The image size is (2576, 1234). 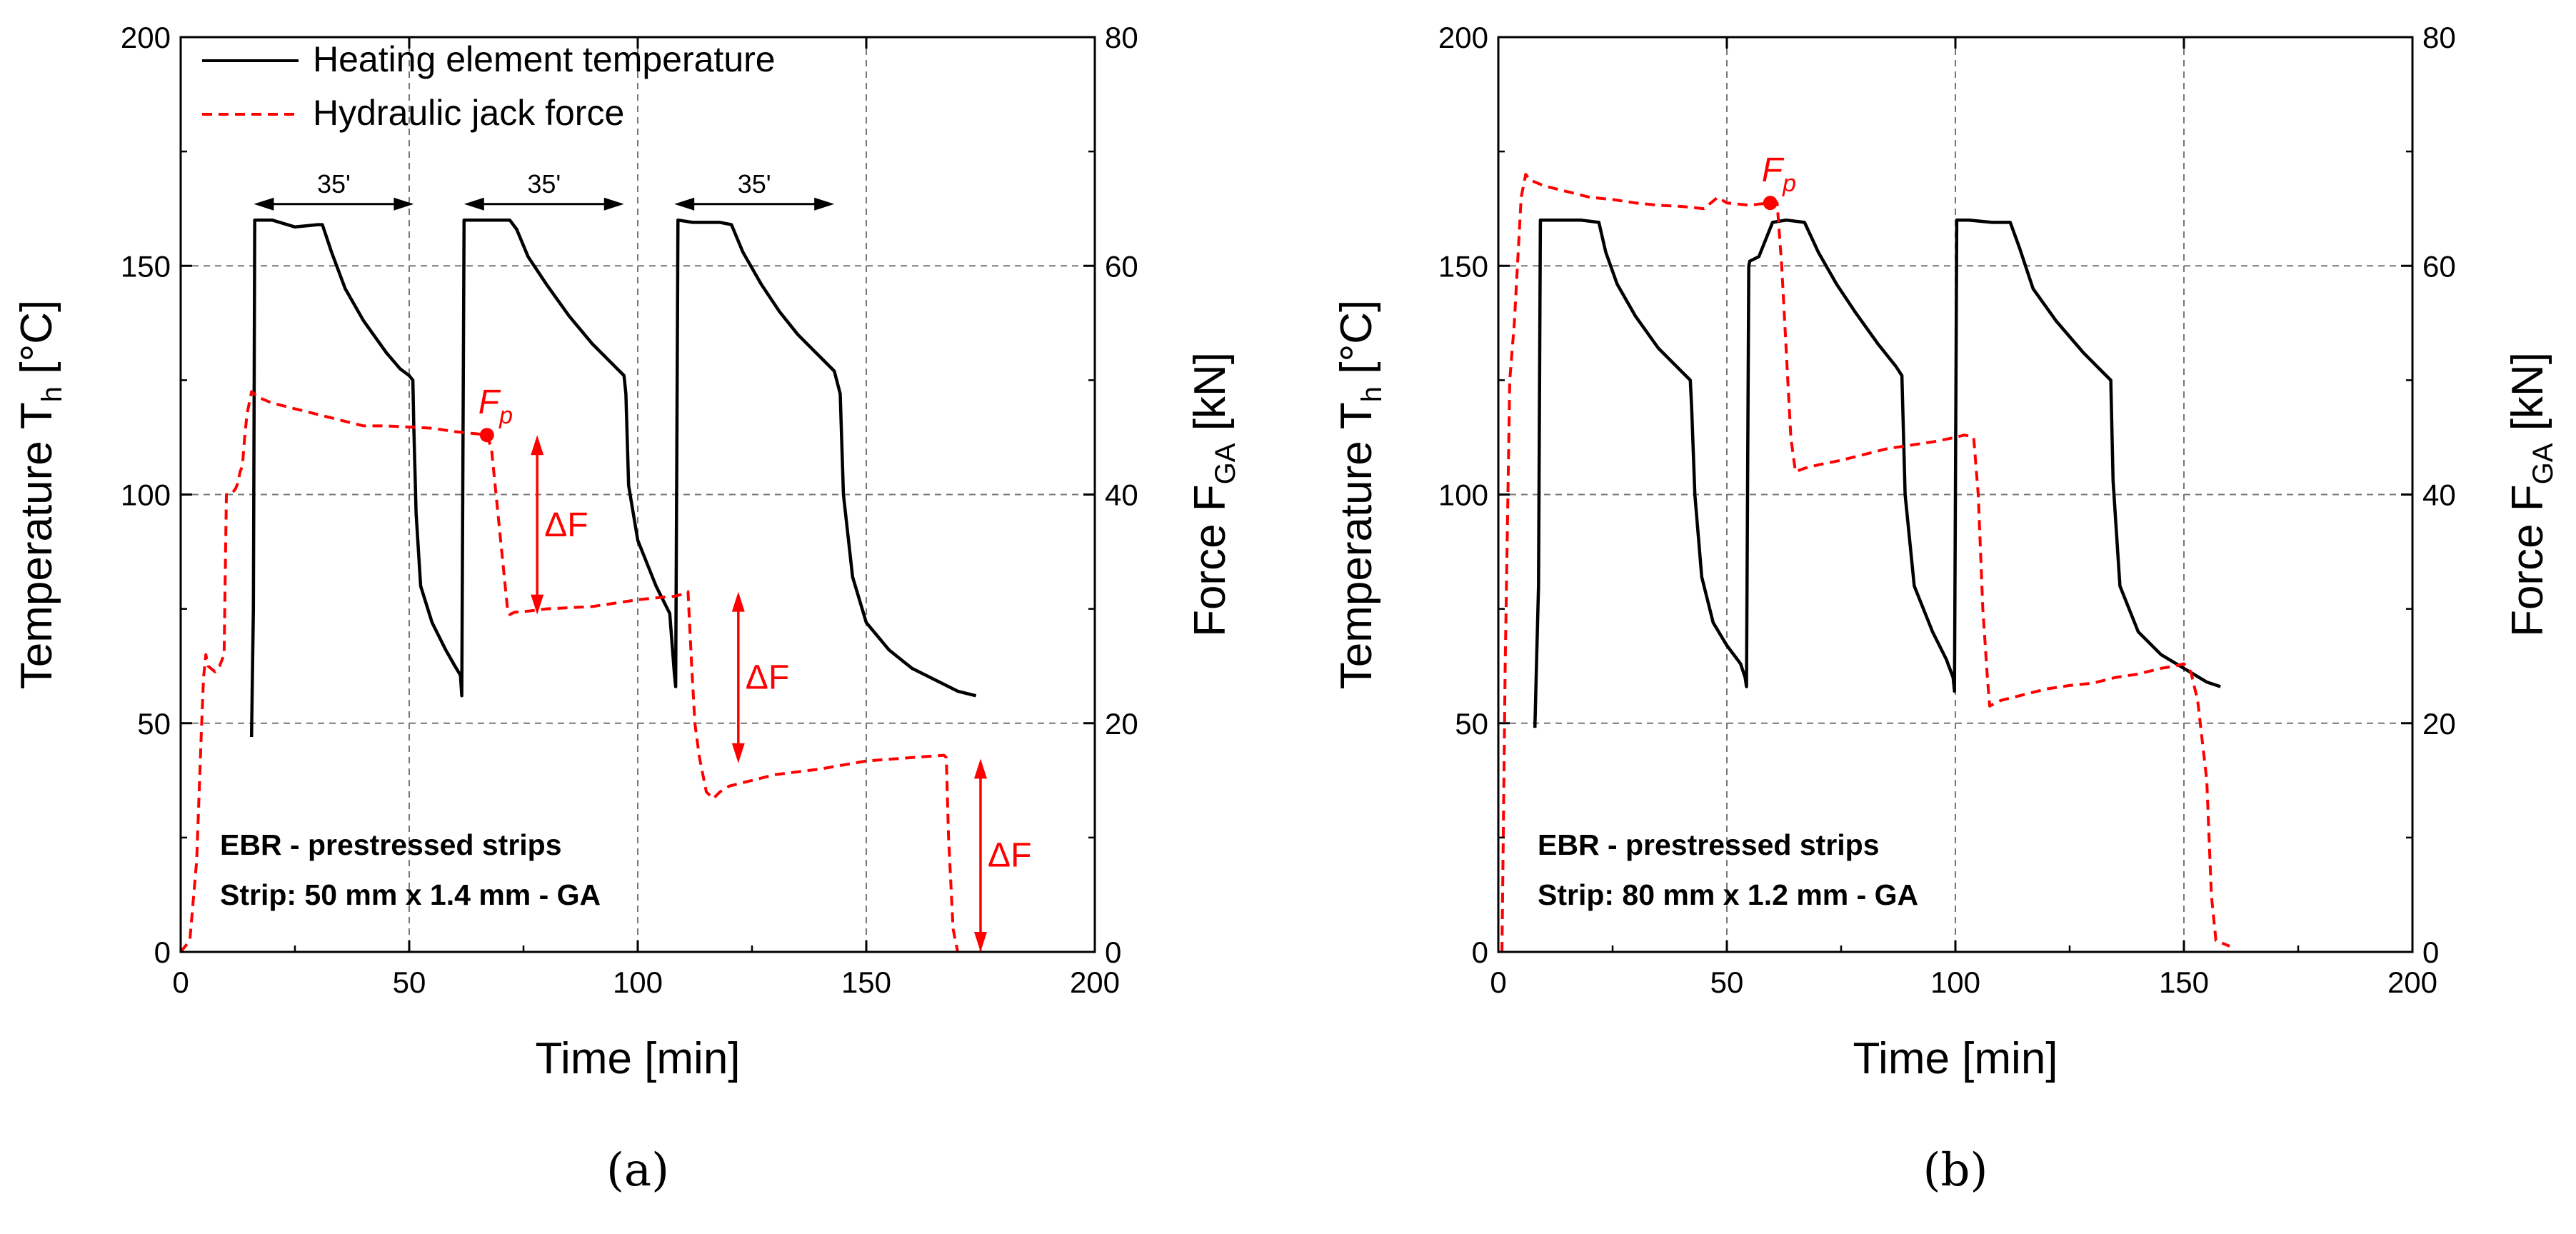 I want to click on force-series-line, so click(x=569, y=671).